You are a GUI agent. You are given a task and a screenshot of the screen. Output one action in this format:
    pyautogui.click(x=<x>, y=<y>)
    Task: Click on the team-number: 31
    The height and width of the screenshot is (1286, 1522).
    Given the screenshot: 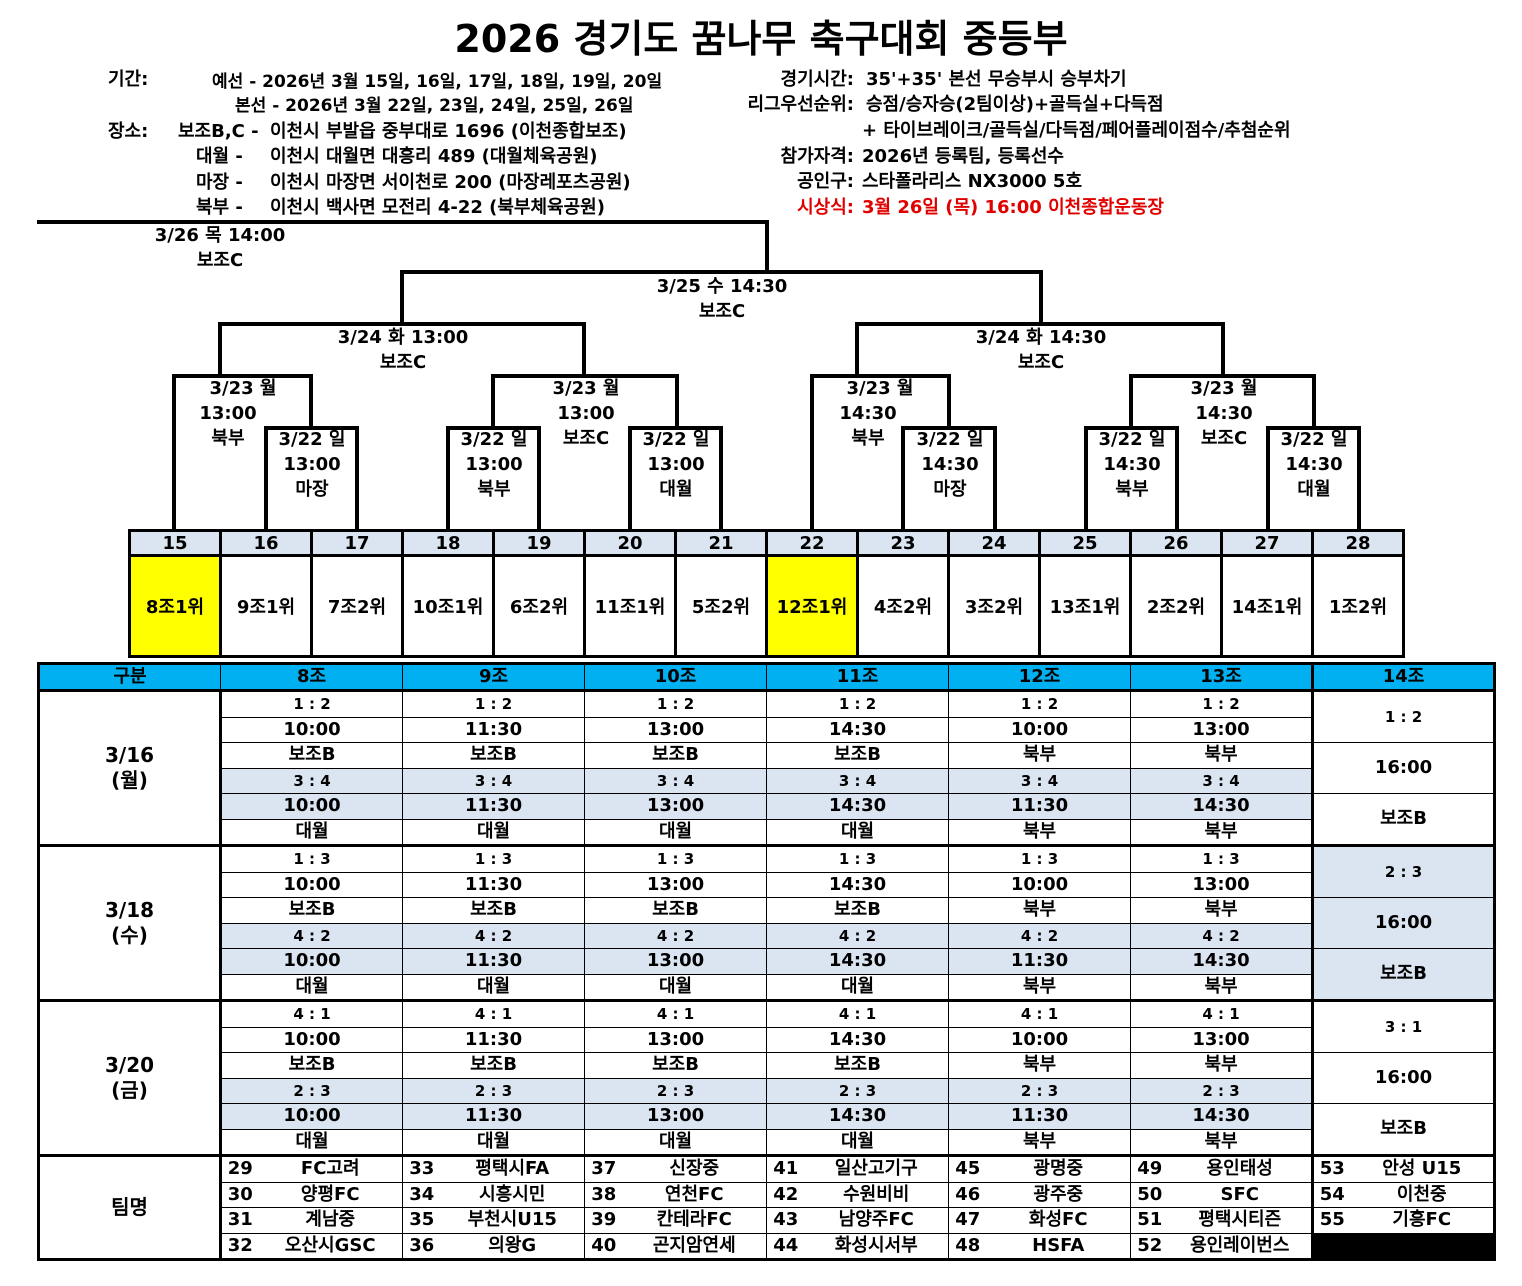 What is the action you would take?
    pyautogui.click(x=239, y=1220)
    